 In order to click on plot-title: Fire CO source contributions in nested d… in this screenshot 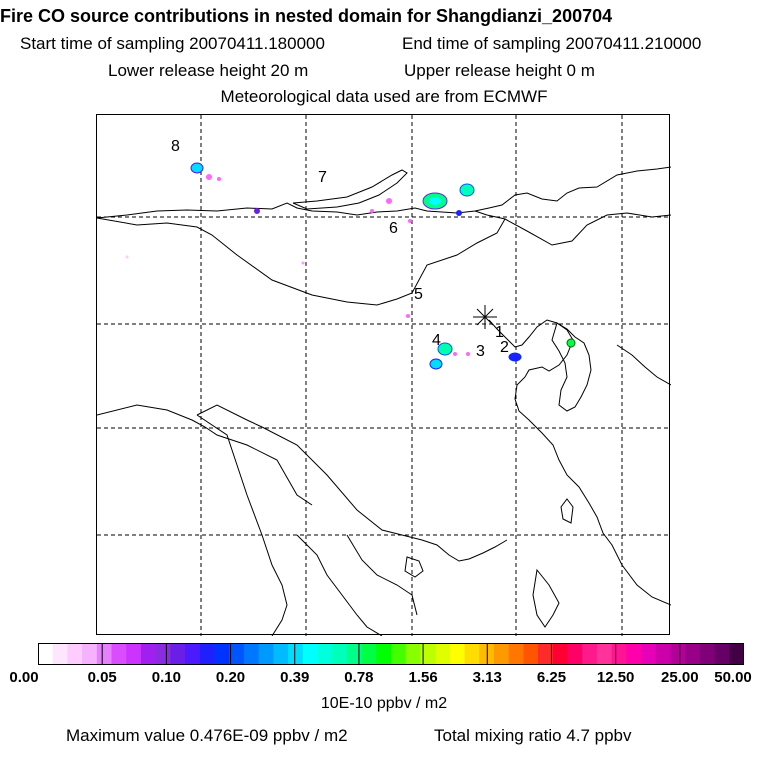, I will do `click(306, 16)`.